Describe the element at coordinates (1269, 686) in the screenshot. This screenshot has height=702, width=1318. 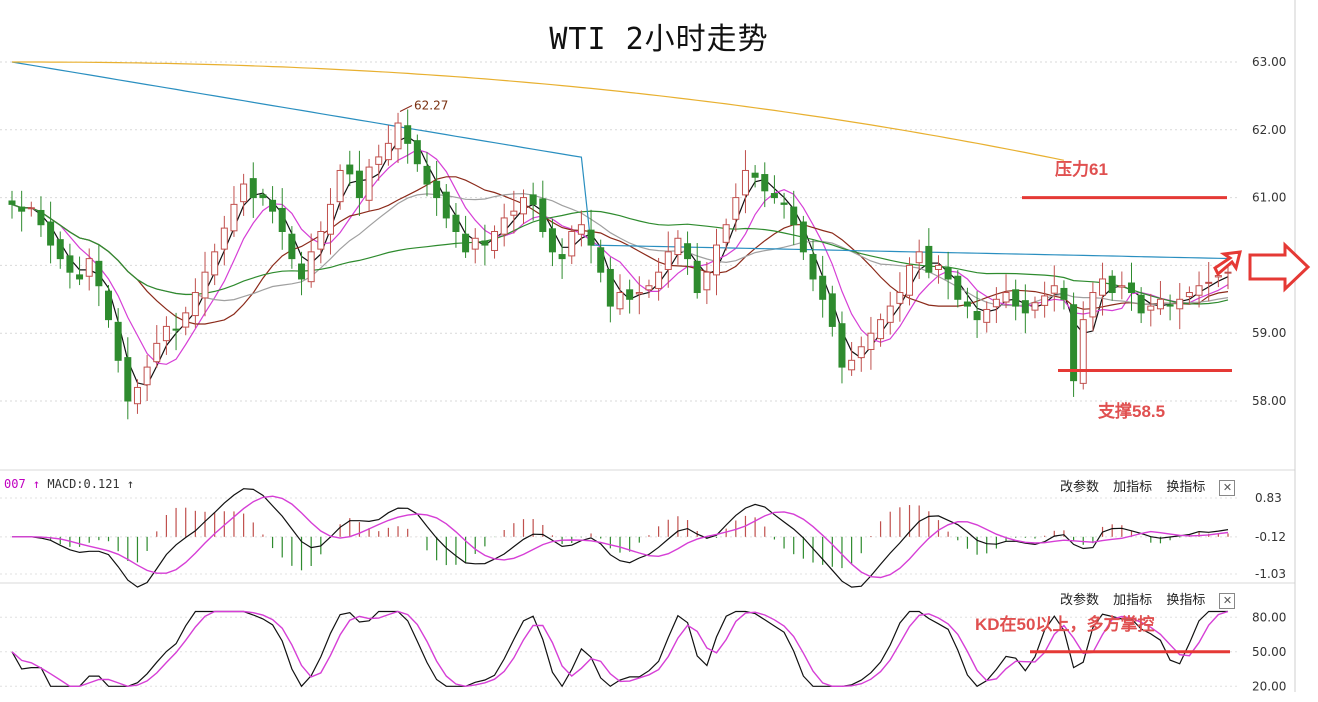
I see `kd-tick-label: 20.00` at that location.